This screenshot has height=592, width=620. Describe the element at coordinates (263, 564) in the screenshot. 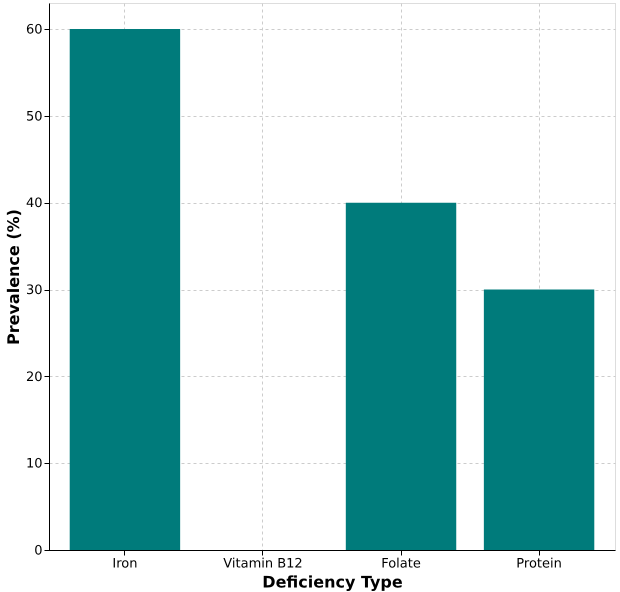

I see `x-tick-label: Vitamin B12` at that location.